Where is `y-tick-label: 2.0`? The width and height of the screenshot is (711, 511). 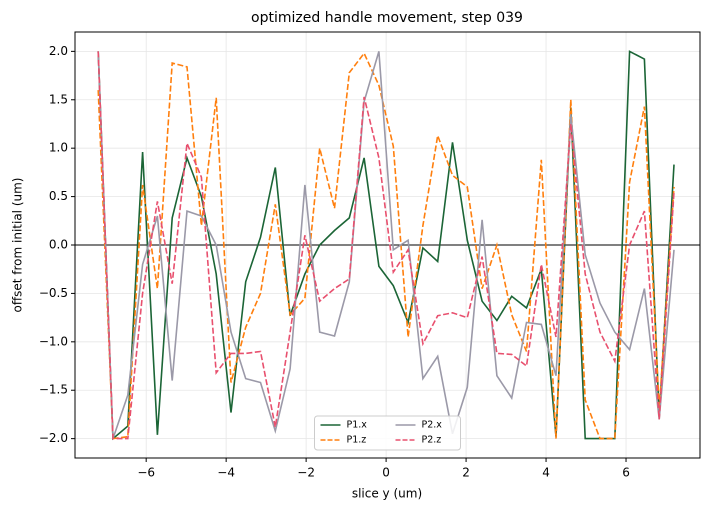 y-tick-label: 2.0 is located at coordinates (58, 51).